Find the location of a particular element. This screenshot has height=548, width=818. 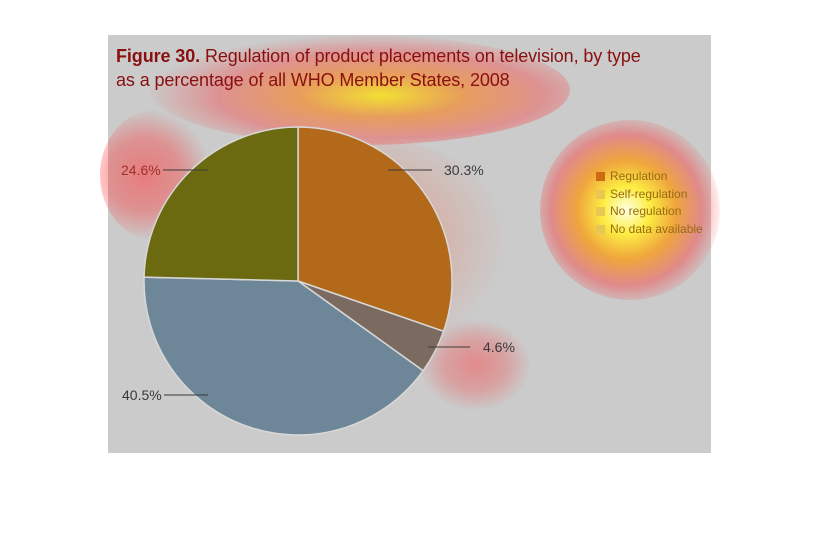

data-label: 30.3% is located at coordinates (464, 170).